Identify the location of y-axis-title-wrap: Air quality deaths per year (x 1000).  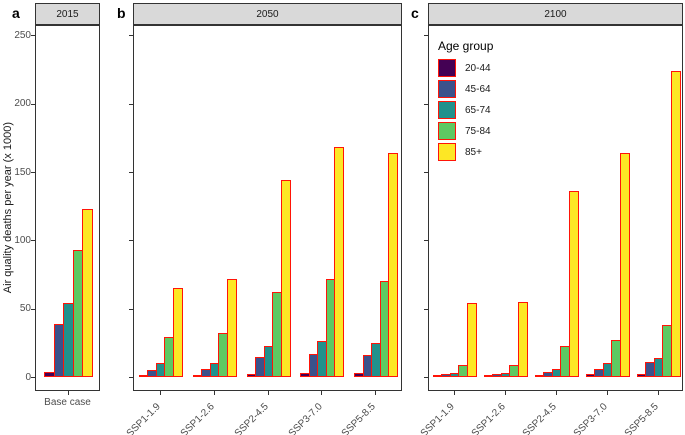
(8, 208).